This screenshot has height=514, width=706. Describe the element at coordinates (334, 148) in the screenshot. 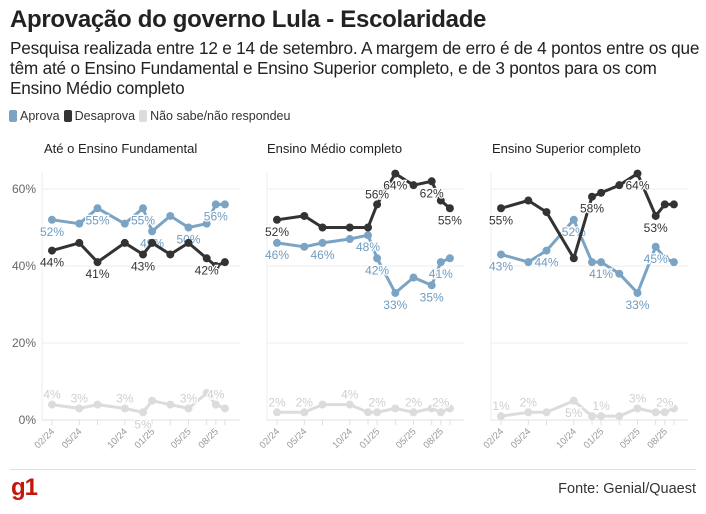

I see `panel-title-1: Ensino Médio completo` at that location.